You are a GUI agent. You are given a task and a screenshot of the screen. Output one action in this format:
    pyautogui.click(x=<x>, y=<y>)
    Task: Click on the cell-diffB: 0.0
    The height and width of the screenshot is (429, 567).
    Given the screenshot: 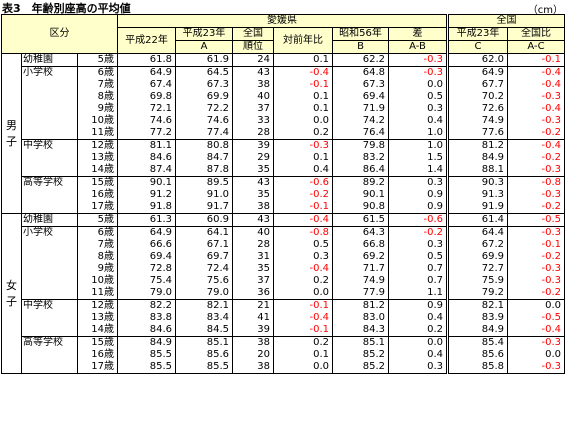 What is the action you would take?
    pyautogui.click(x=418, y=342)
    